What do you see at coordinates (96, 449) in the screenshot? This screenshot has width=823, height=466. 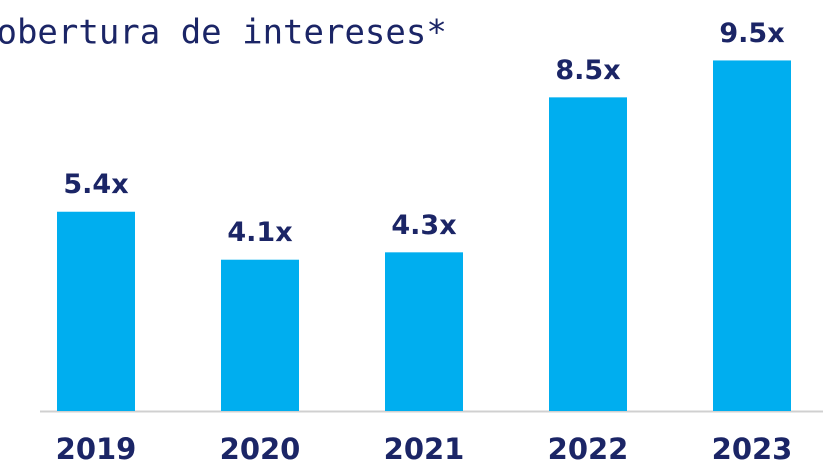 I see `x-tick-label: 2019` at bounding box center [96, 449].